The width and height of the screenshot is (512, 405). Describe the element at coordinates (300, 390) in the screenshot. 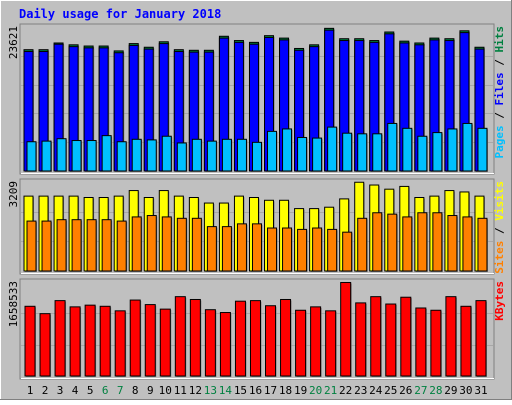

I see `day-label-19: 19` at that location.